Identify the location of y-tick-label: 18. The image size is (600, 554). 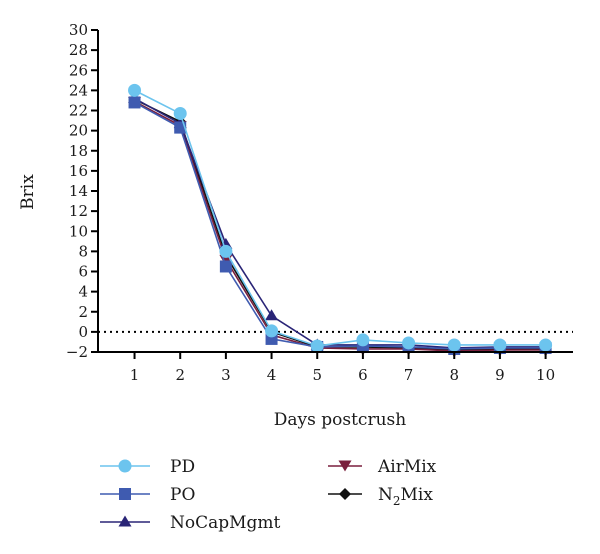
(78, 151).